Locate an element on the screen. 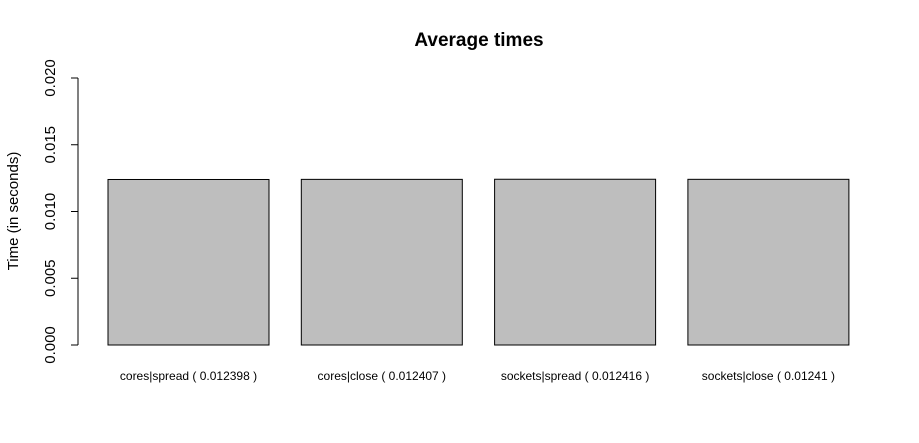  y-tick-label: 0.015 is located at coordinates (50, 145).